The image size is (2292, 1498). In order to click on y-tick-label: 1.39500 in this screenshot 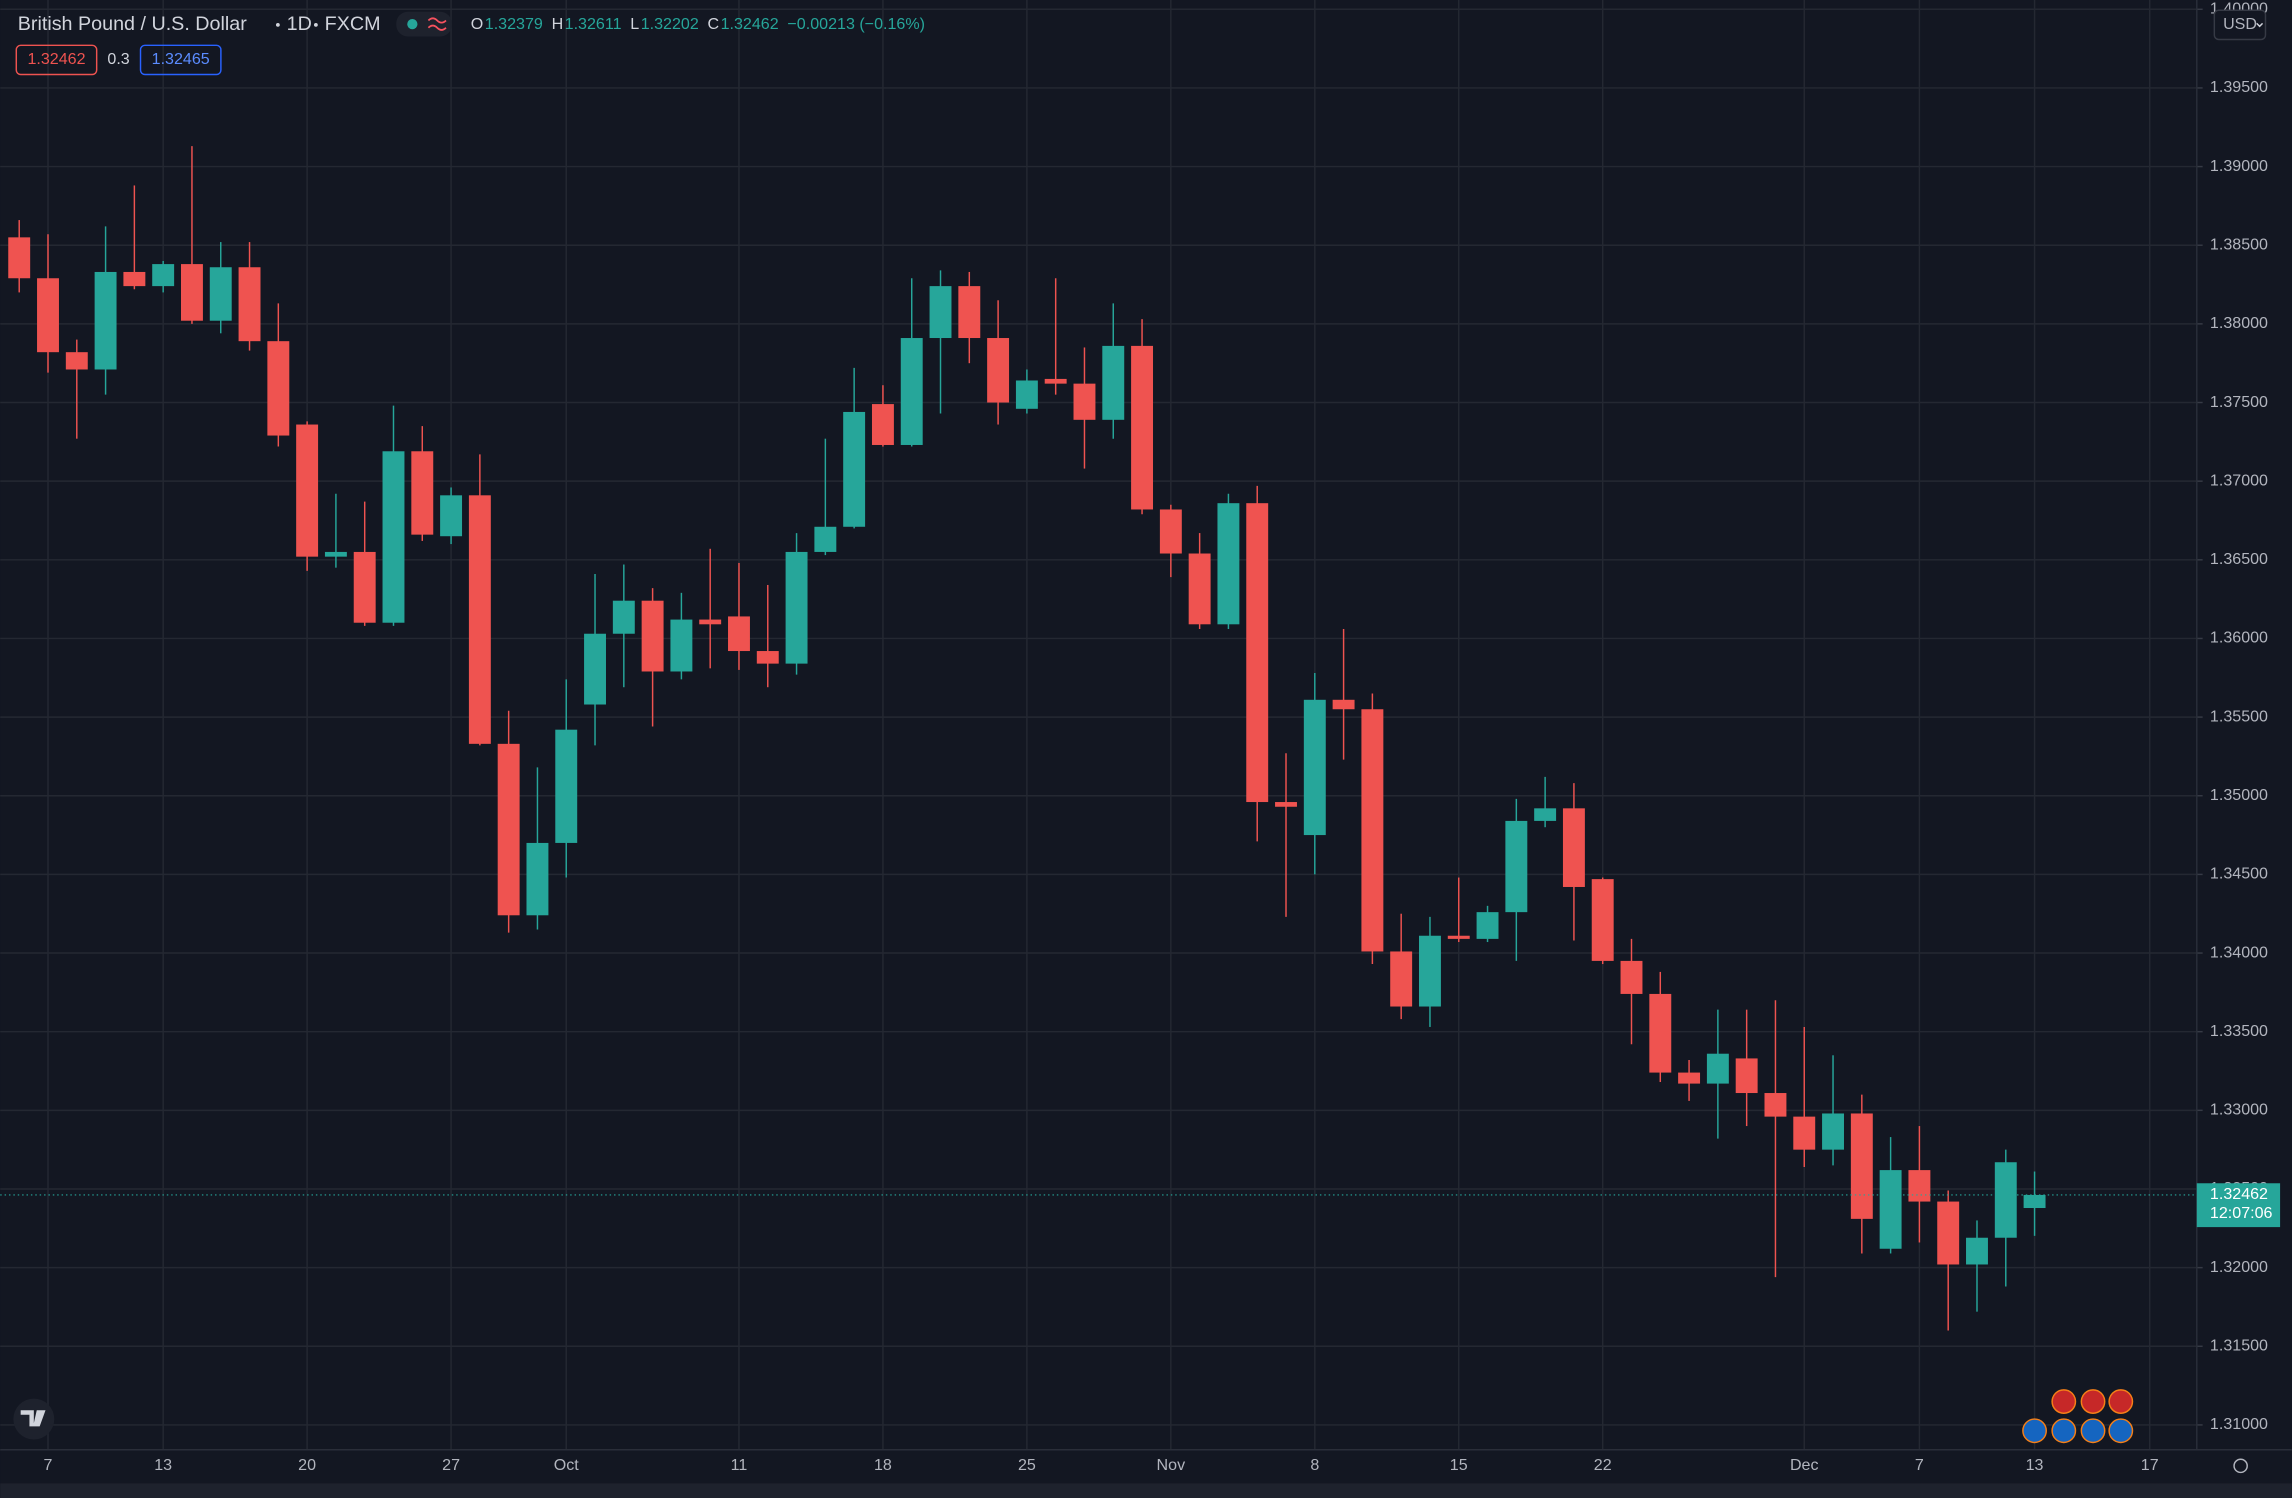, I will do `click(2239, 87)`.